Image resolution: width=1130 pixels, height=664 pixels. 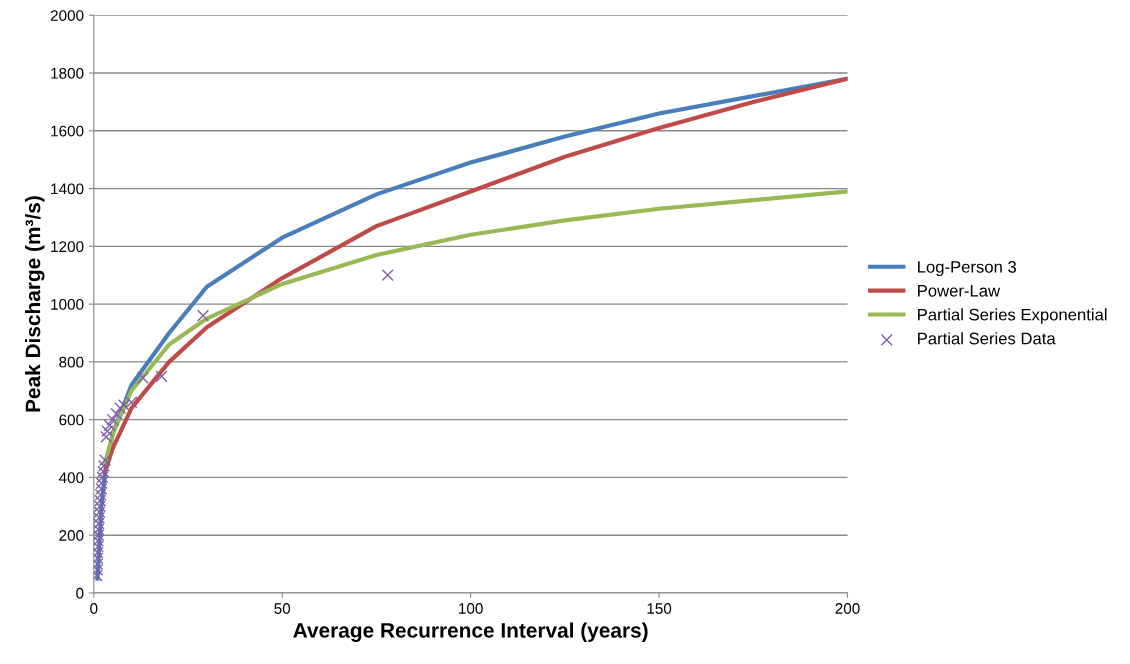 What do you see at coordinates (35, 304) in the screenshot?
I see `y-axis-title: Peak Discharge (m³/s)` at bounding box center [35, 304].